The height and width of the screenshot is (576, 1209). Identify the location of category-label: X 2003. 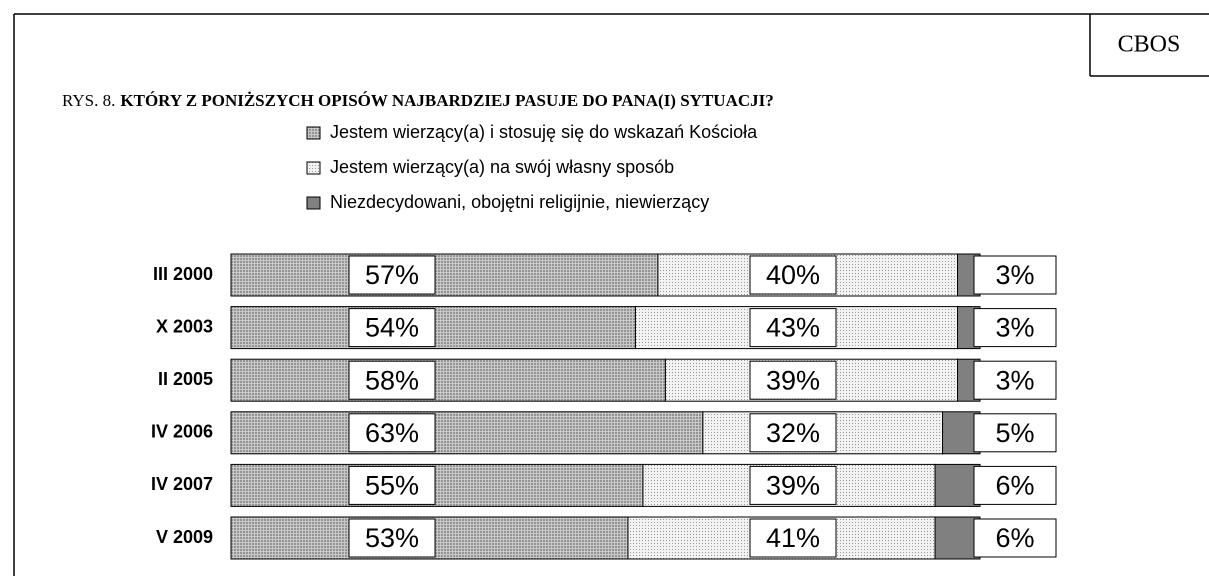
(184, 326).